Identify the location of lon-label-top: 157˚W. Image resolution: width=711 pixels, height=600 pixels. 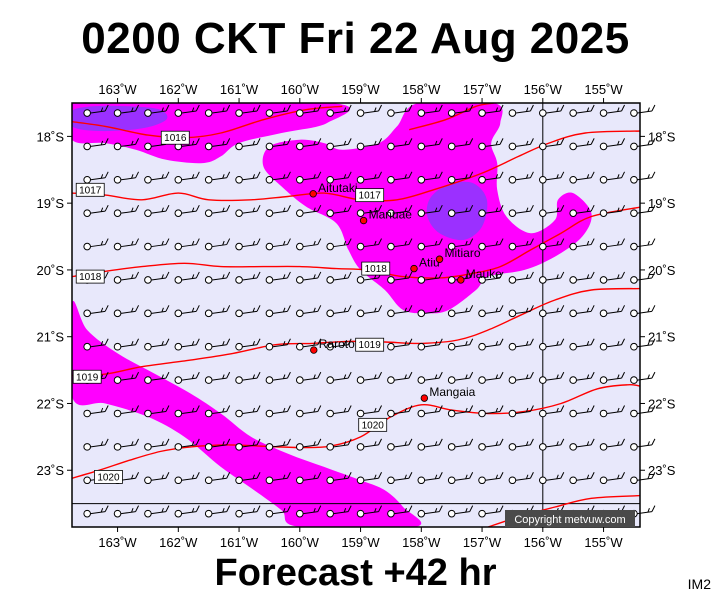
(482, 89).